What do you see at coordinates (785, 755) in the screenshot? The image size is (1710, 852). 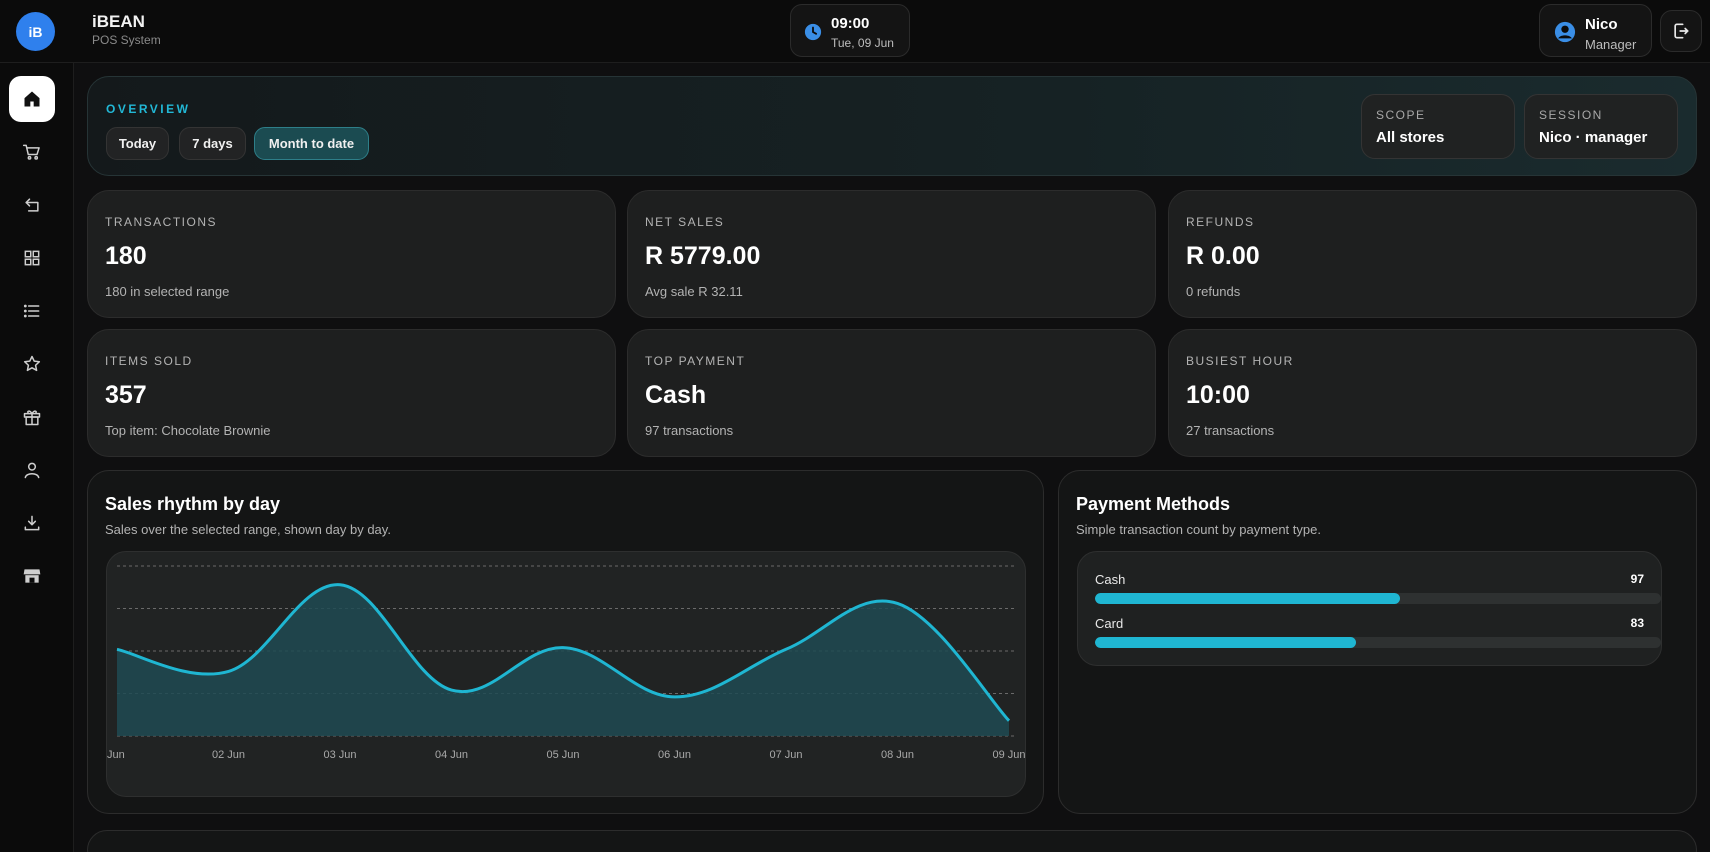 I see `x-tick-label: 07 Jun` at bounding box center [785, 755].